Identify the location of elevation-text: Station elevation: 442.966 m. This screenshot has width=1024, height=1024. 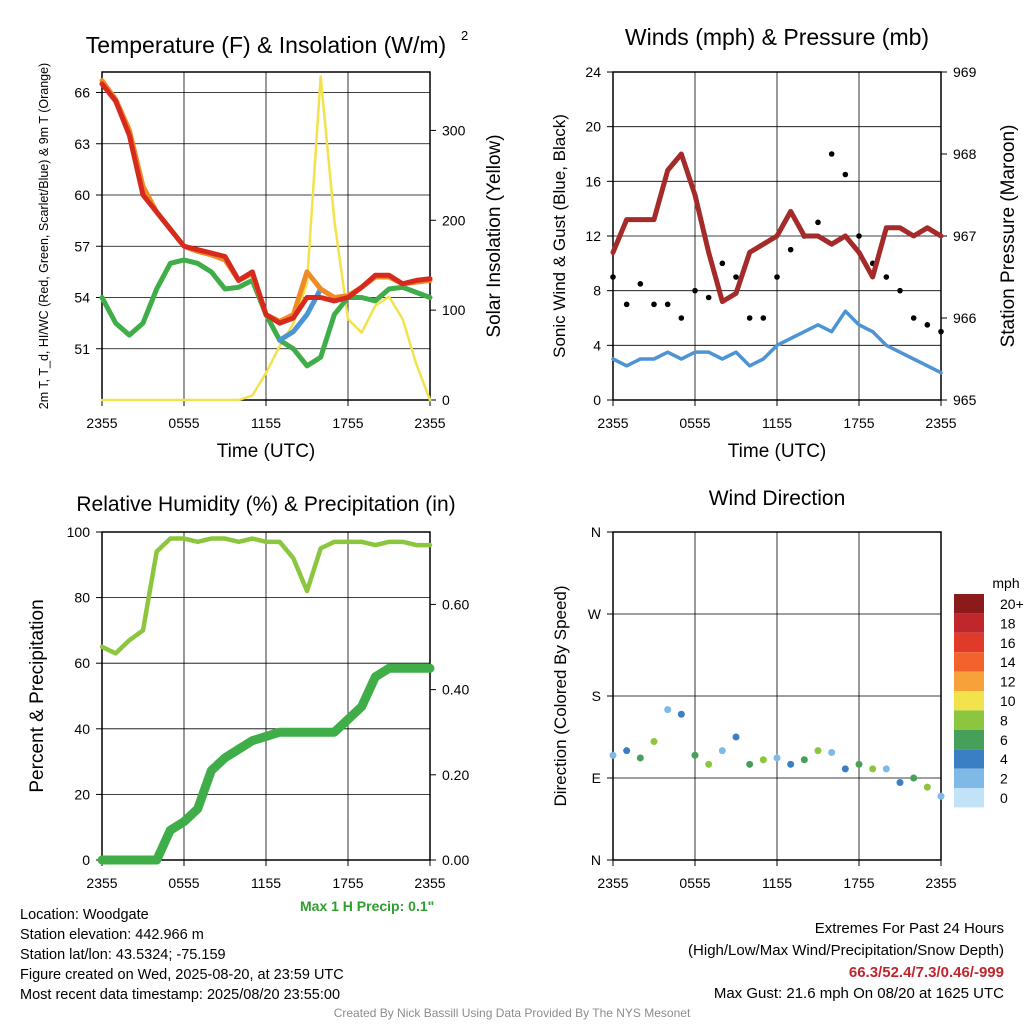
(112, 935).